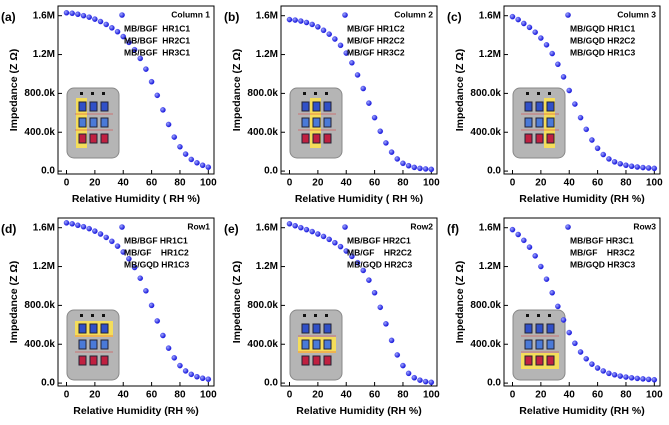 The width and height of the screenshot is (669, 425). What do you see at coordinates (602, 264) in the screenshot?
I see `legend-text: MB/GQD HR3C3` at bounding box center [602, 264].